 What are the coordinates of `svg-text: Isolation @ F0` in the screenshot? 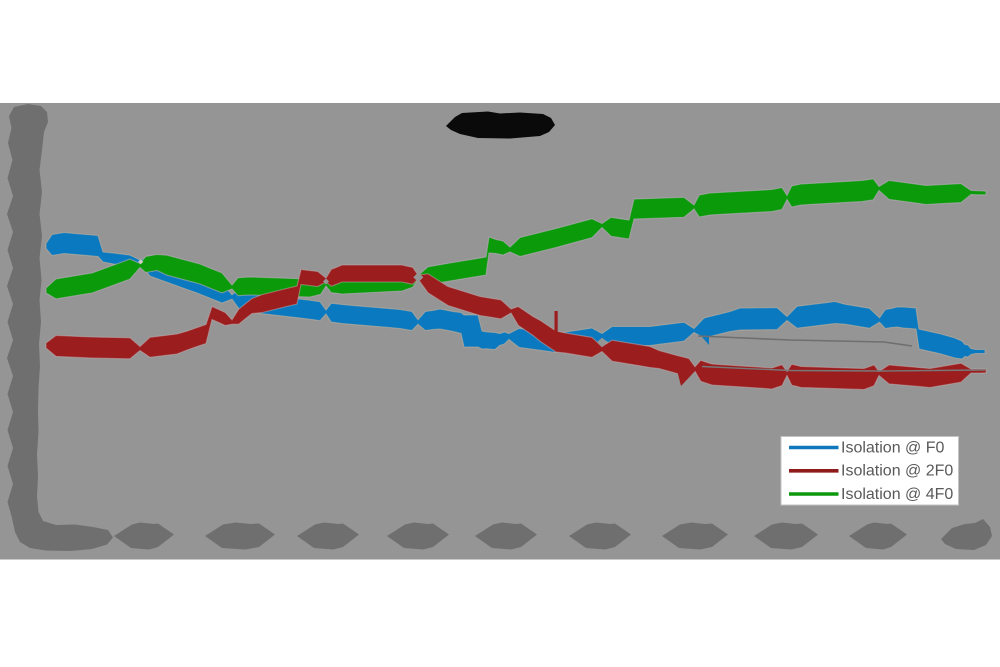 It's located at (893, 447).